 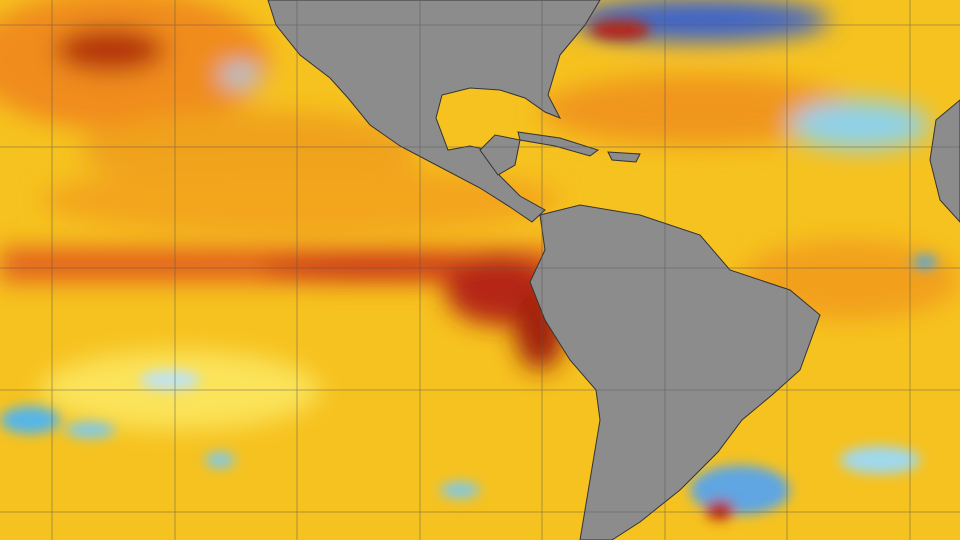 What do you see at coordinates (558, 144) in the screenshot?
I see `cuba` at bounding box center [558, 144].